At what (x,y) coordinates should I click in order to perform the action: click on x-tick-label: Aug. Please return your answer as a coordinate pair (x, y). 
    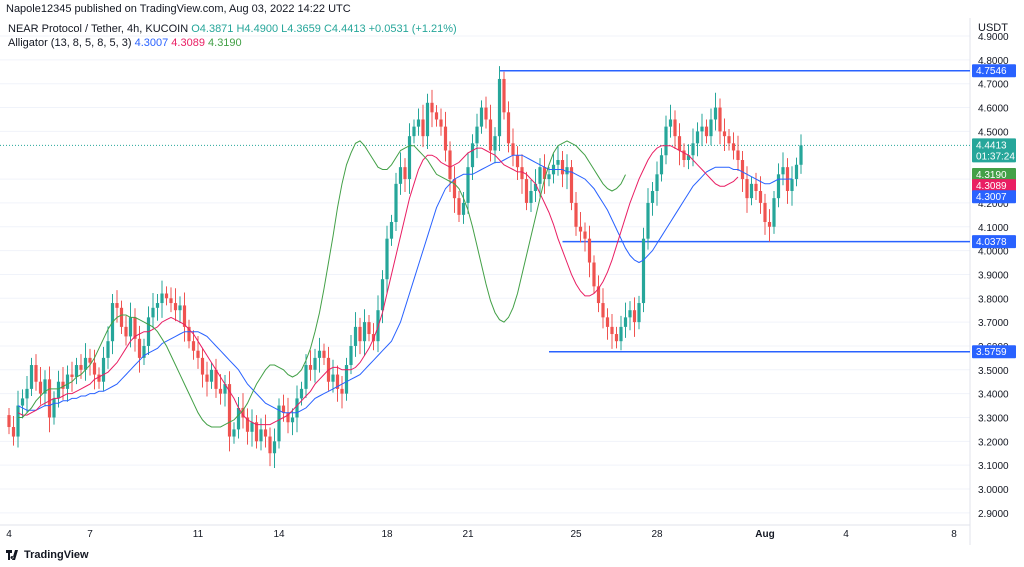
    Looking at the image, I should click on (764, 534).